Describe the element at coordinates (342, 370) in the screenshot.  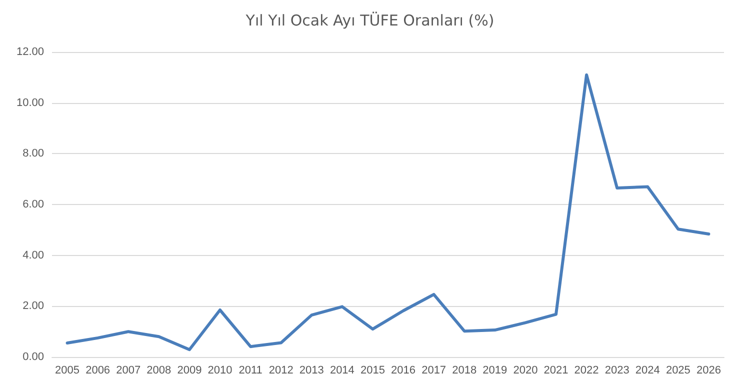
I see `x-tick-label: 2014` at that location.